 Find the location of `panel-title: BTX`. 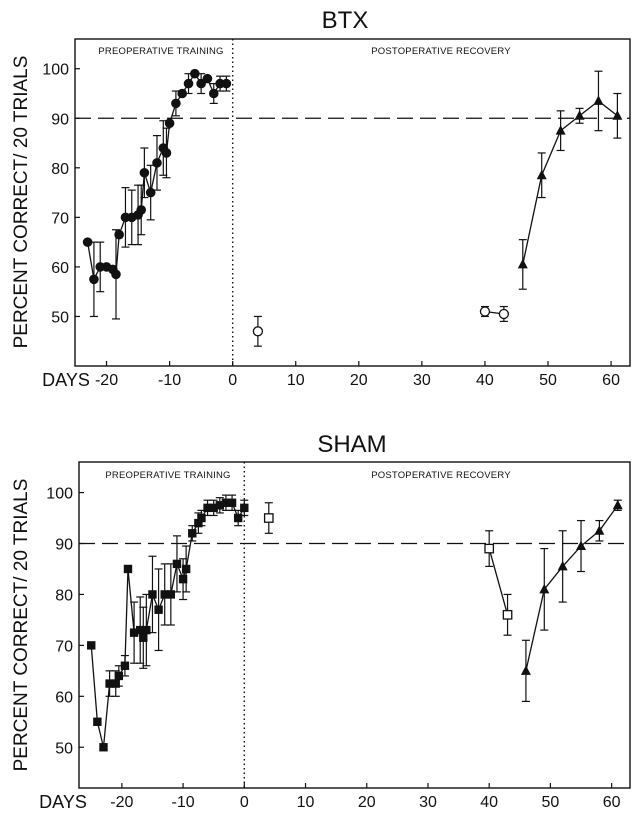

panel-title: BTX is located at coordinates (345, 20).